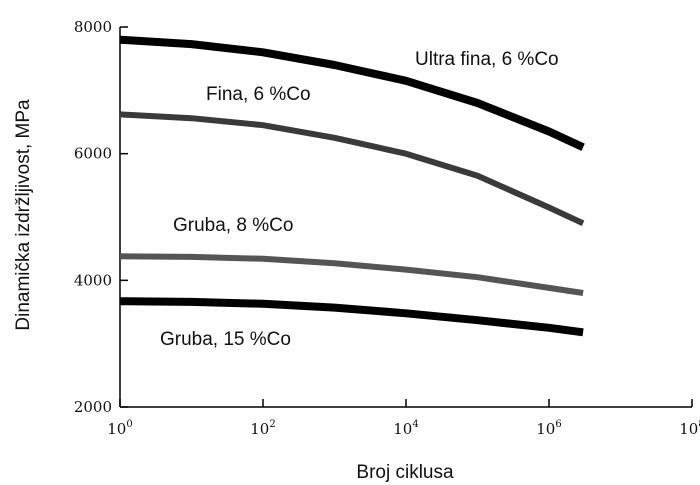 The image size is (700, 485). What do you see at coordinates (93, 280) in the screenshot?
I see `y-tick-label: 4000` at bounding box center [93, 280].